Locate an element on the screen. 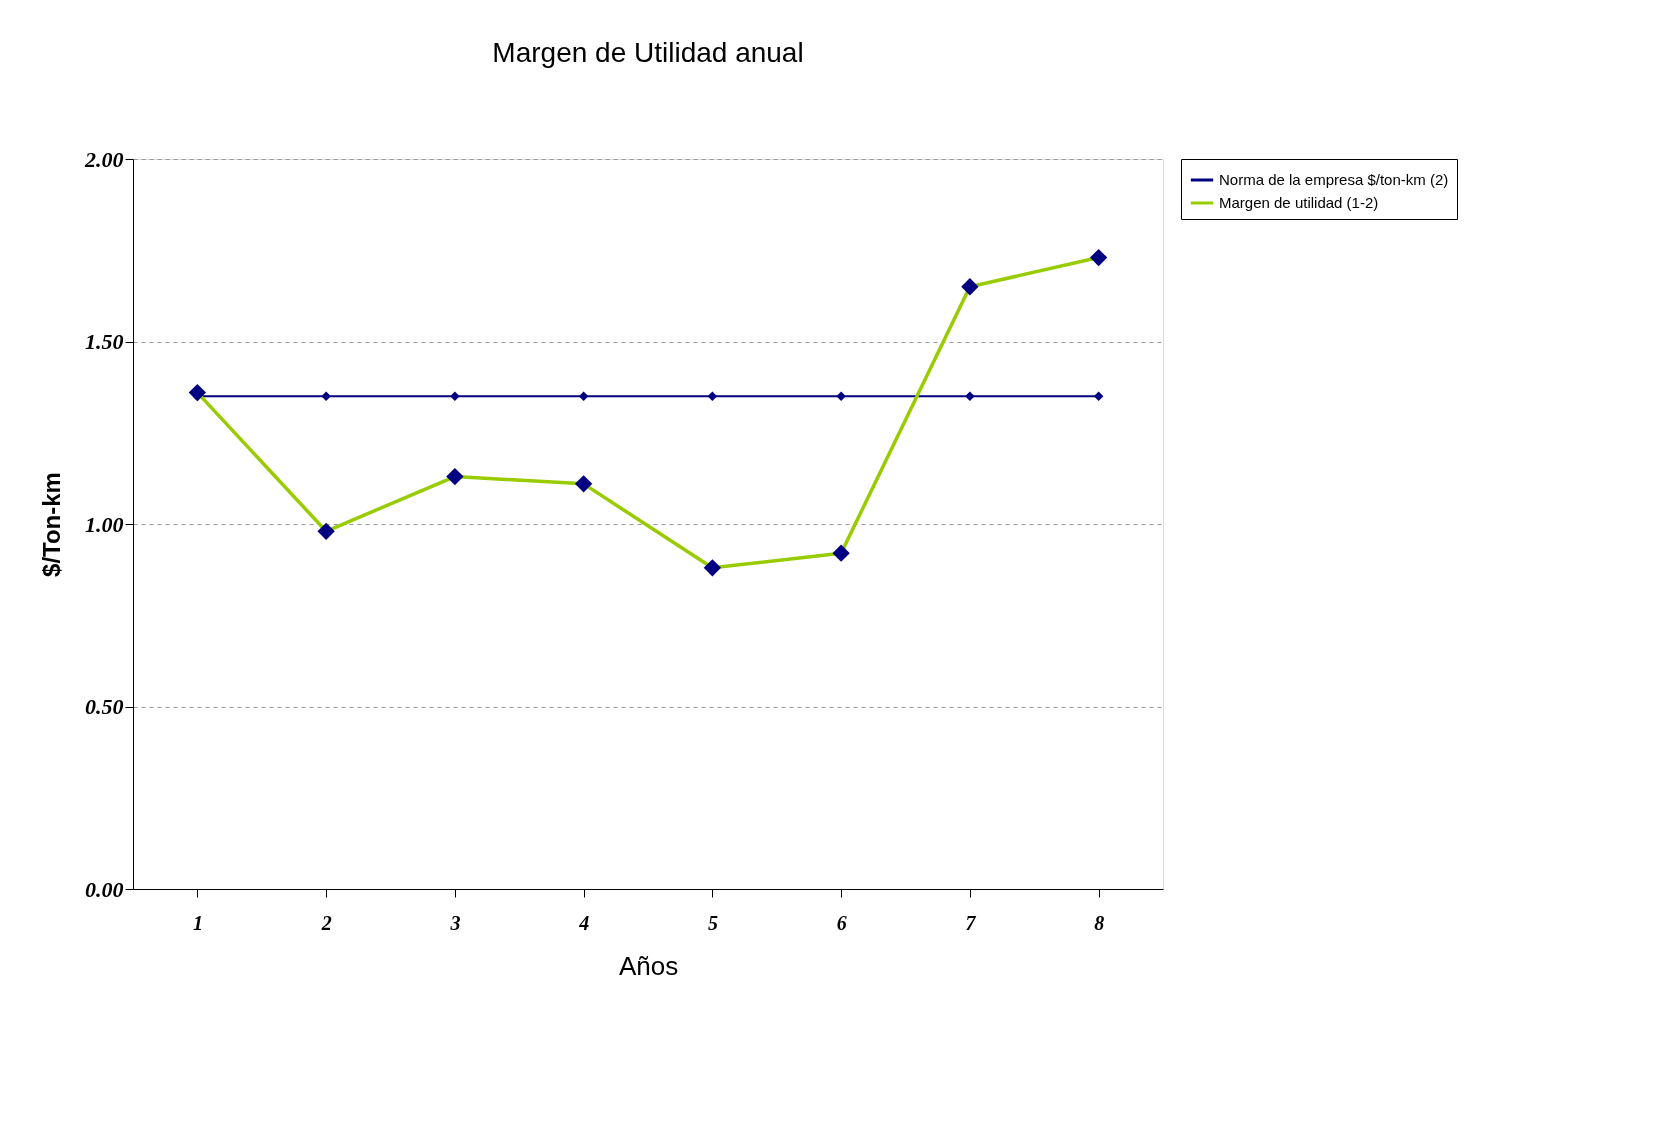 The width and height of the screenshot is (1664, 1142). x-tick-label: 3 is located at coordinates (455, 922).